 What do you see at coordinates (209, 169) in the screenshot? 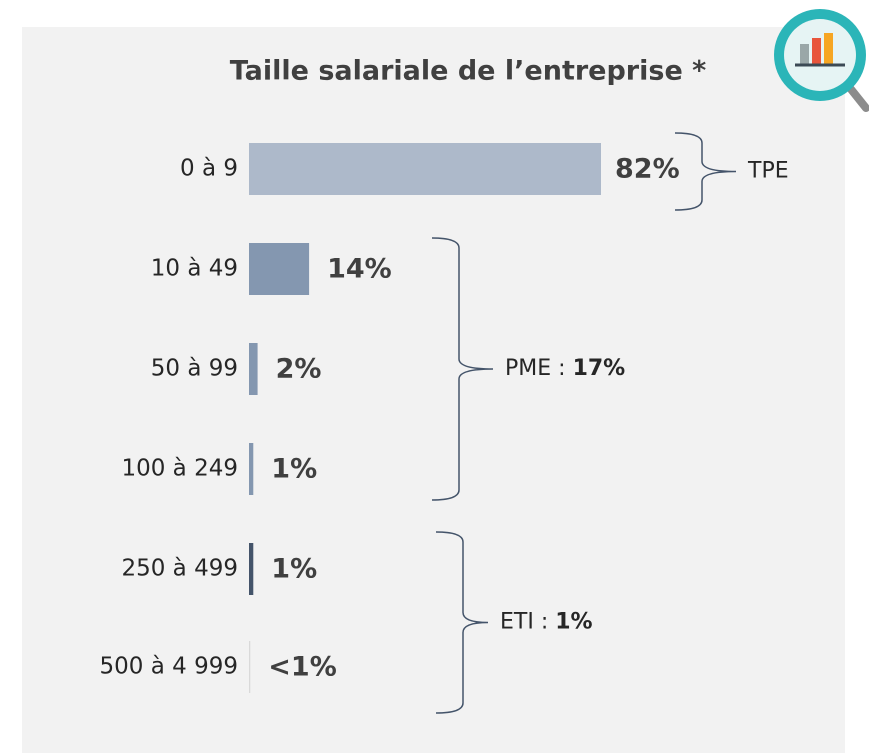
I see `category-label: 0 à 9` at bounding box center [209, 169].